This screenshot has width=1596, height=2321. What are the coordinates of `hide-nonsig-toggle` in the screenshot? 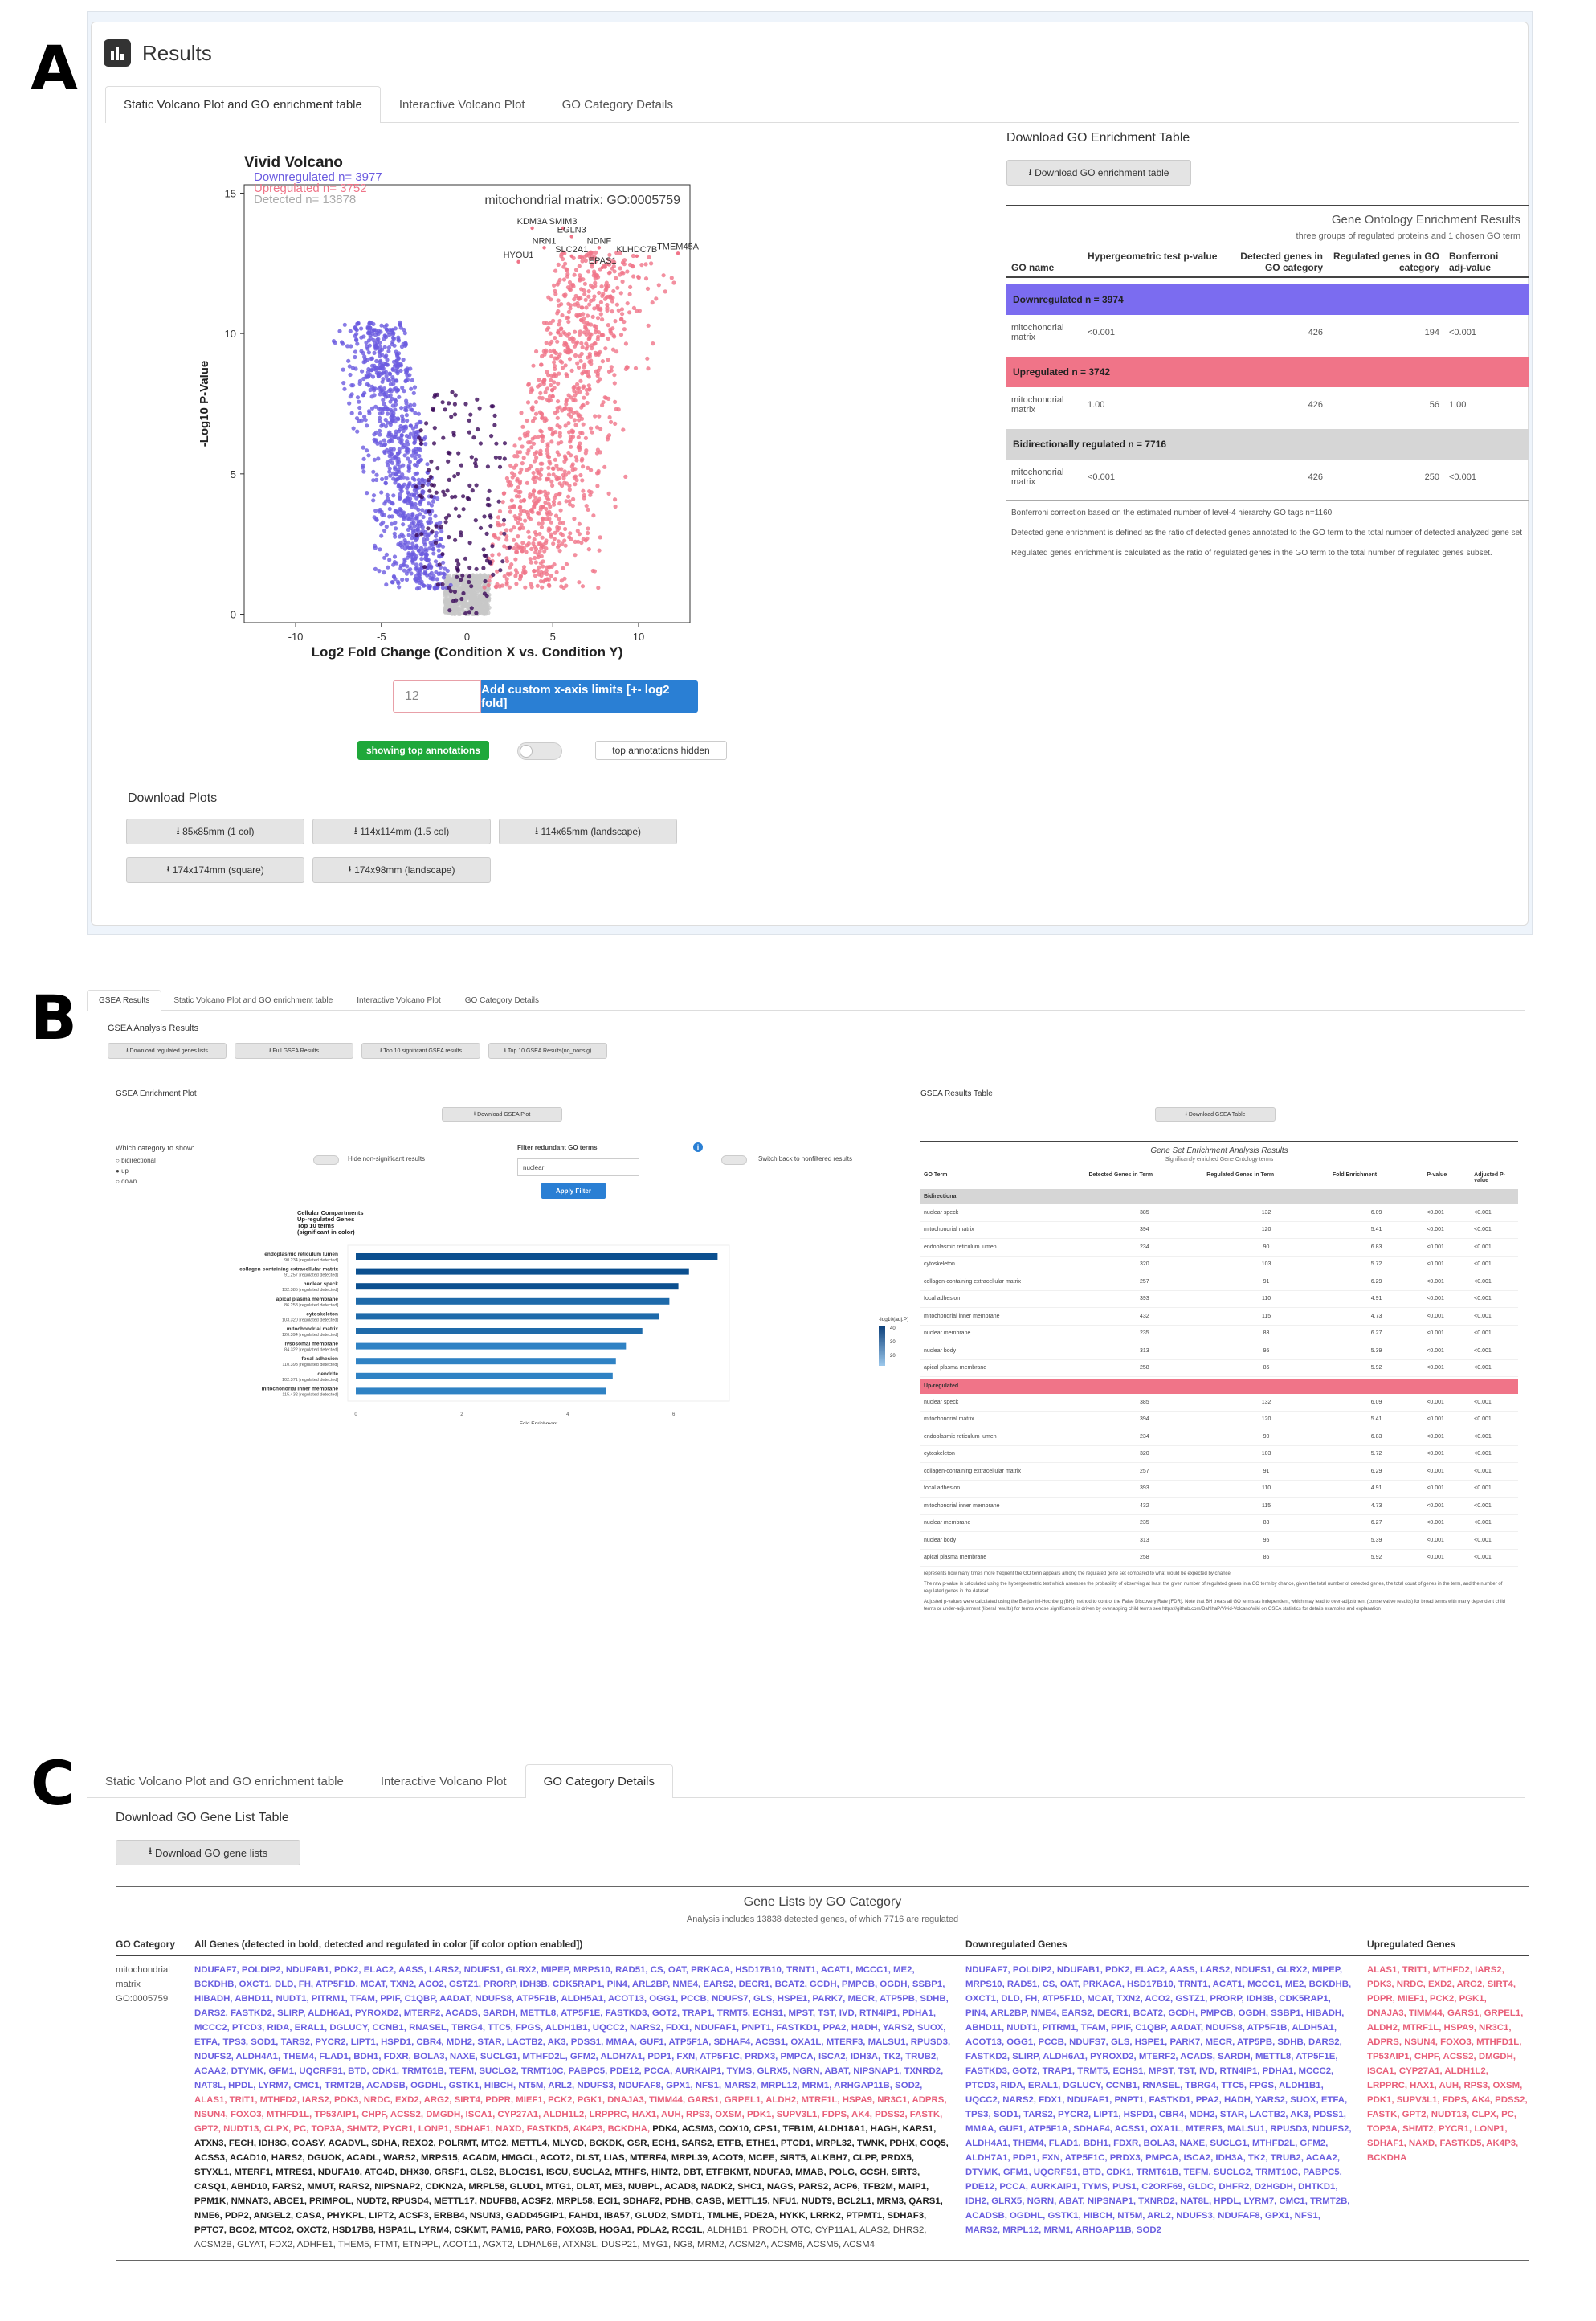 It's located at (326, 1160).